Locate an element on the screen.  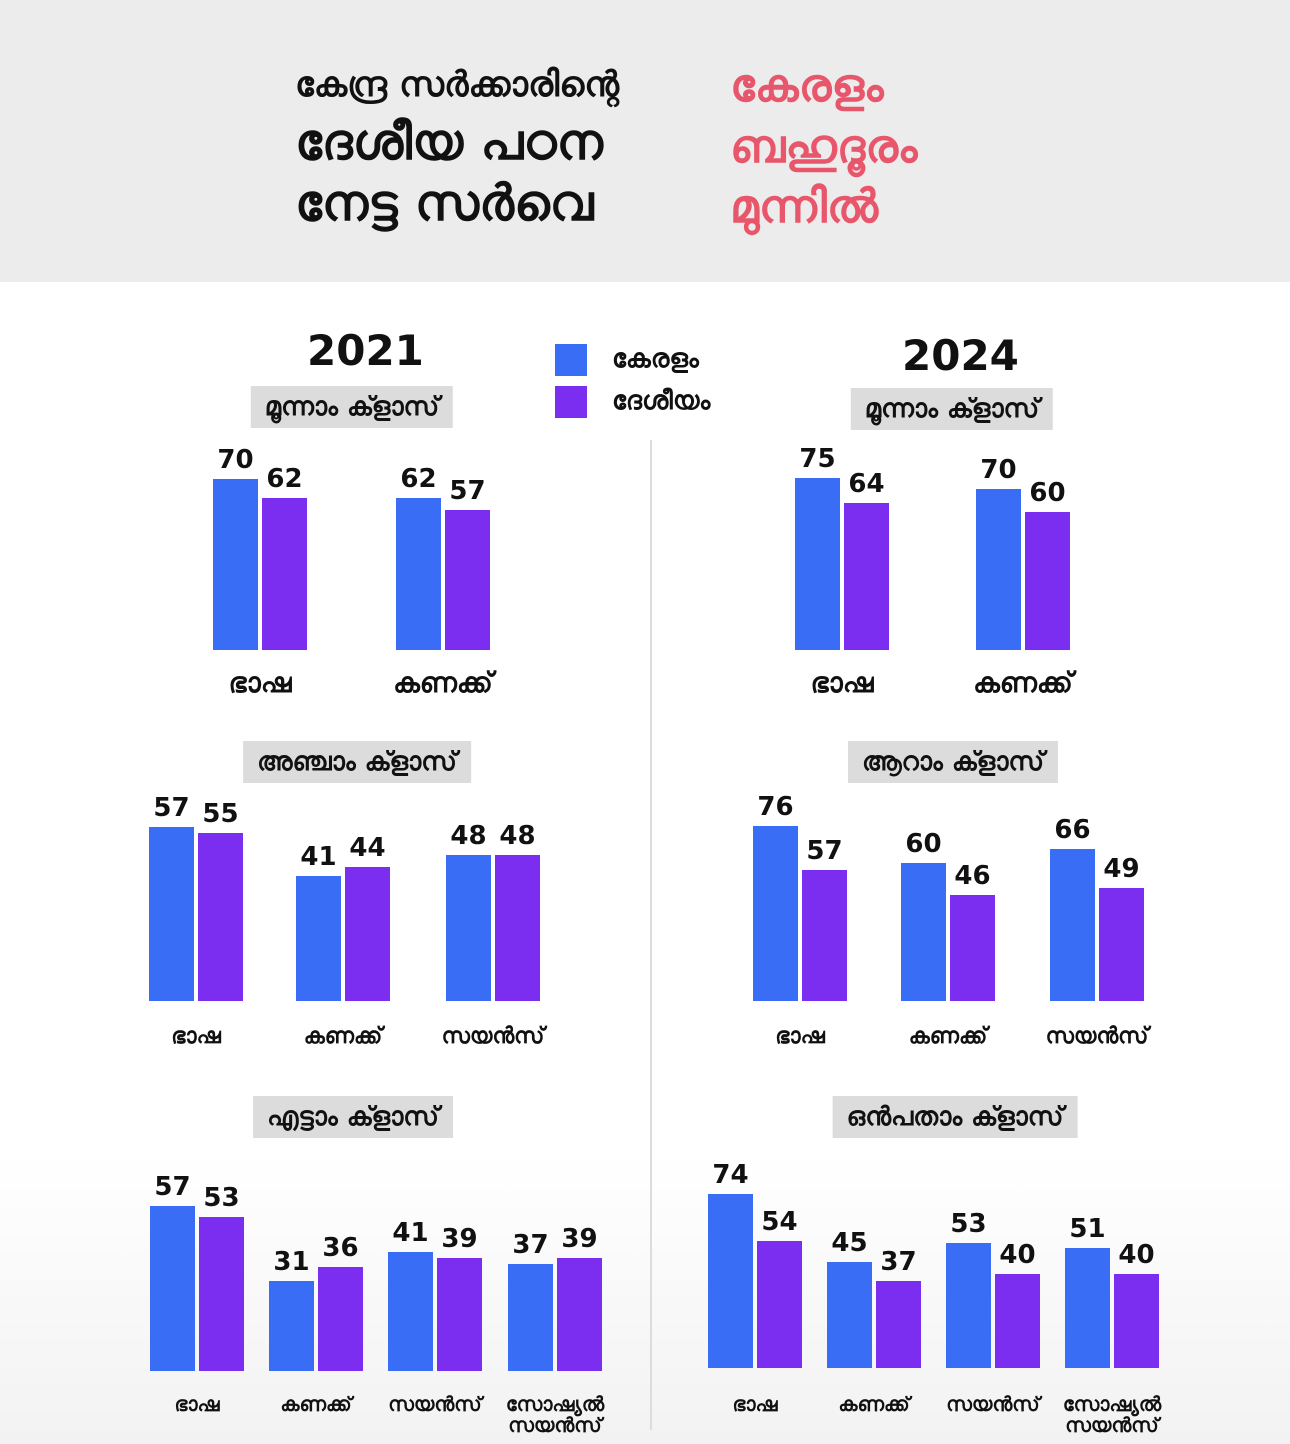
data-label: 44 is located at coordinates (367, 847).